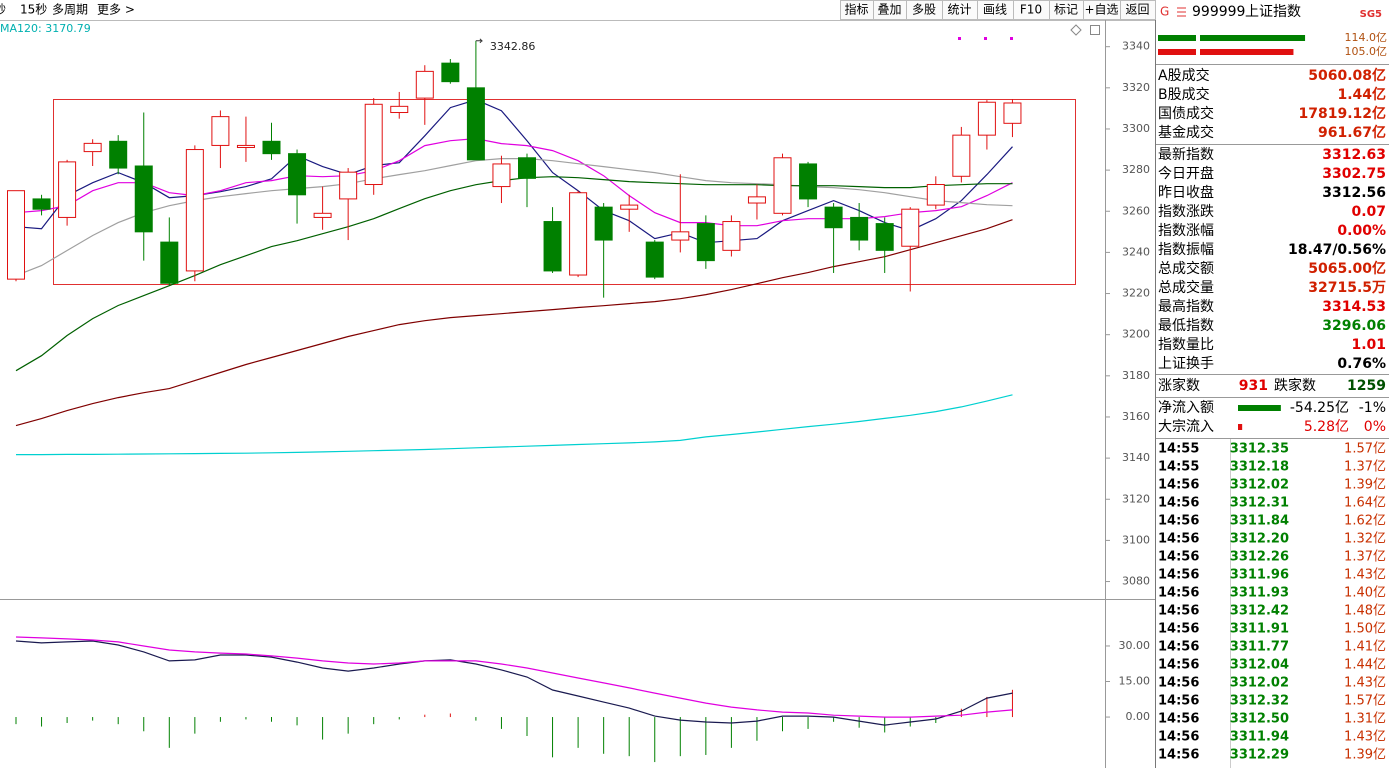 The width and height of the screenshot is (1389, 768). Describe the element at coordinates (1198, 52) in the screenshot. I see `flow-bar-gap` at that location.